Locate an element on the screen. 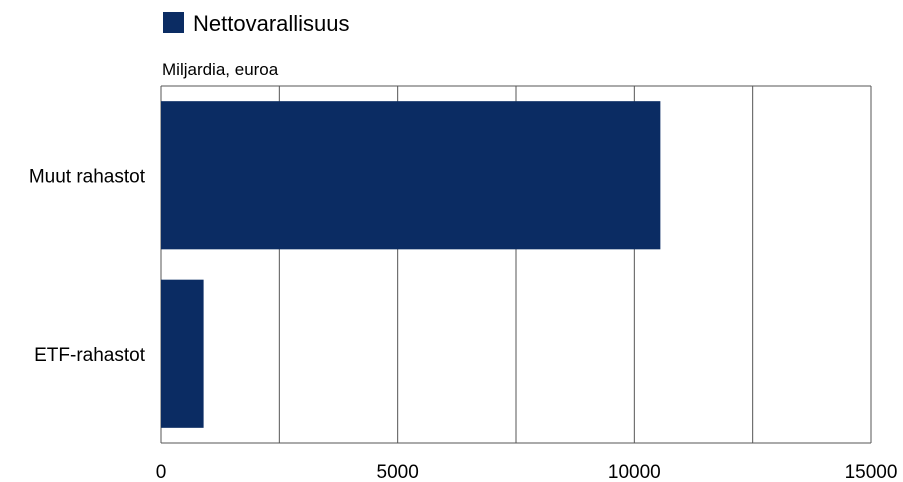 Image resolution: width=903 pixels, height=482 pixels. category-label: Muut rahastot is located at coordinates (87, 176).